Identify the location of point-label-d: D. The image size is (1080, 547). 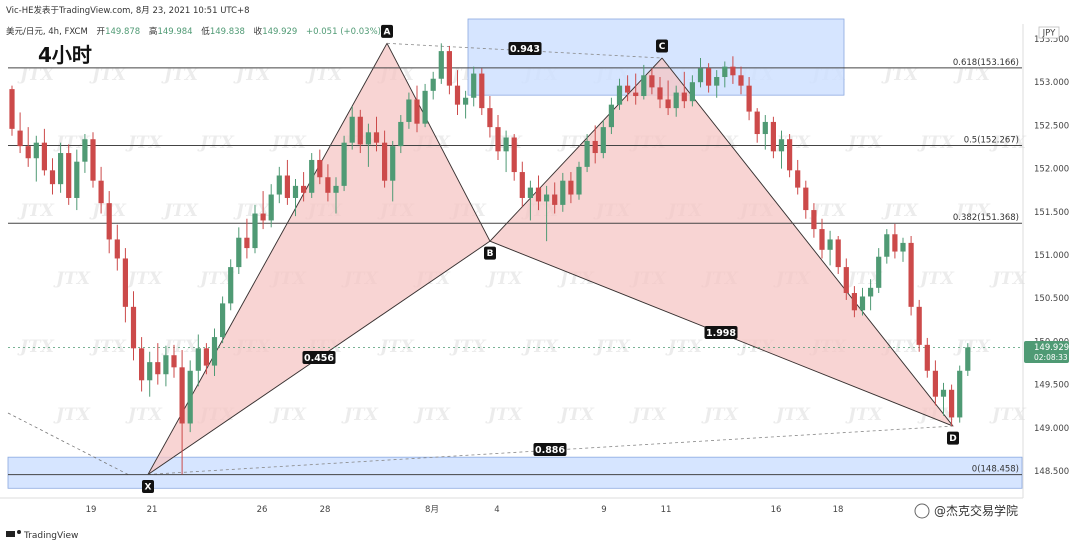
(952, 439).